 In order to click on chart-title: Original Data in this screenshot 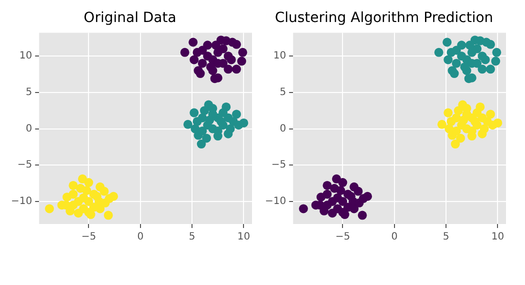, I will do `click(130, 18)`.